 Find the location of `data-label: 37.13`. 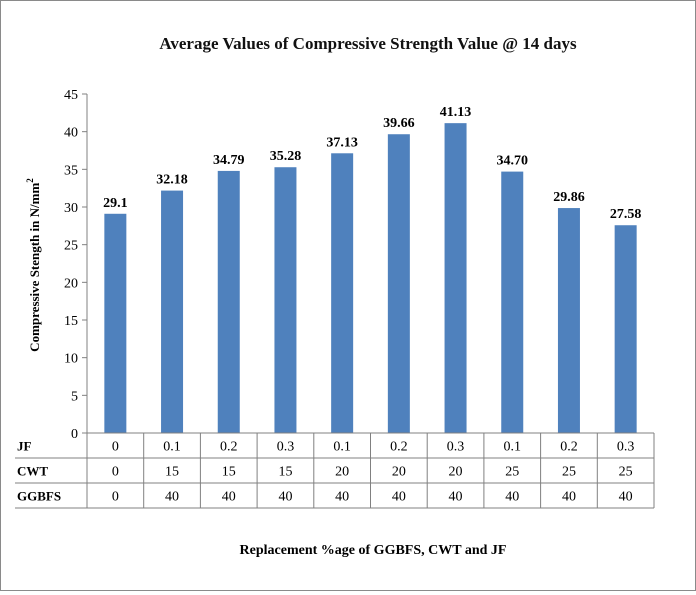

data-label: 37.13 is located at coordinates (342, 142).